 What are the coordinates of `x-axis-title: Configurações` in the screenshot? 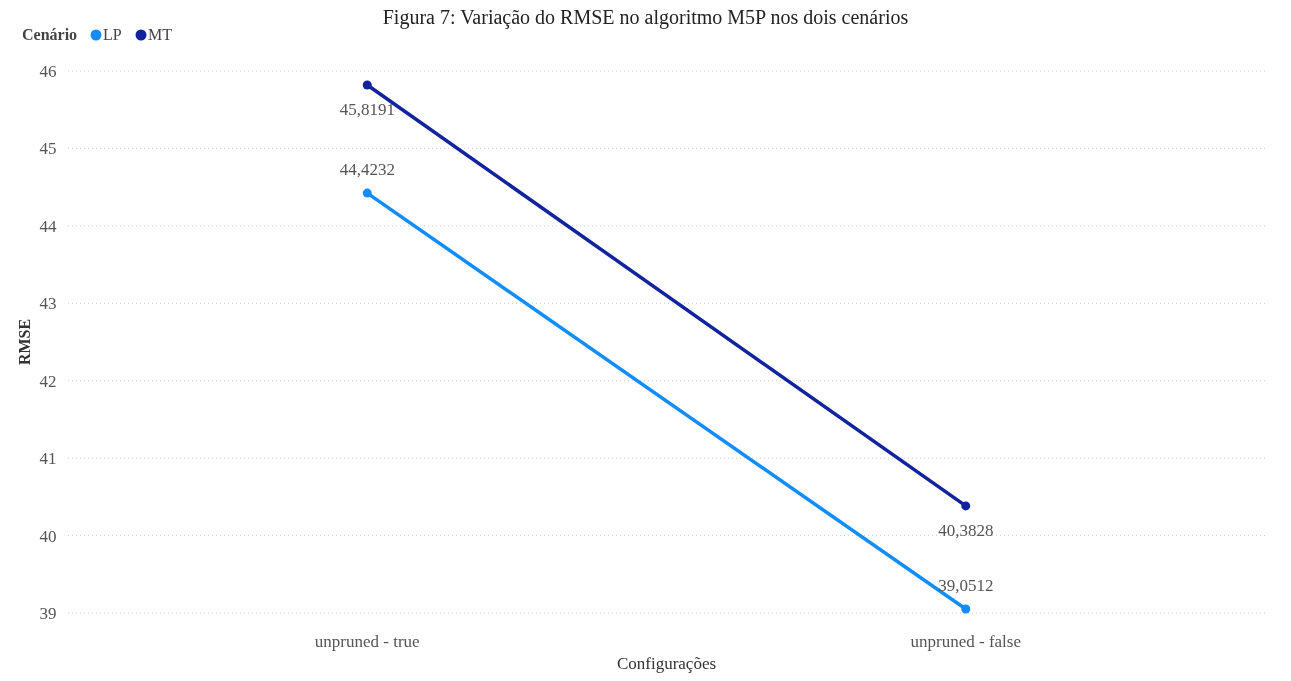 It's located at (666, 663).